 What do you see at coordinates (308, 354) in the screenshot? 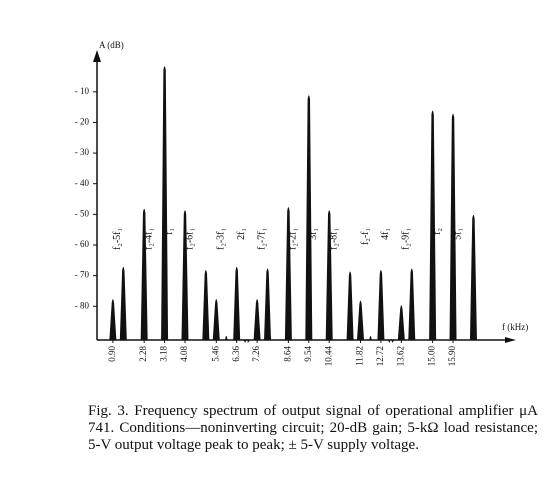
I see `x-tick-label: 9.54` at bounding box center [308, 354].